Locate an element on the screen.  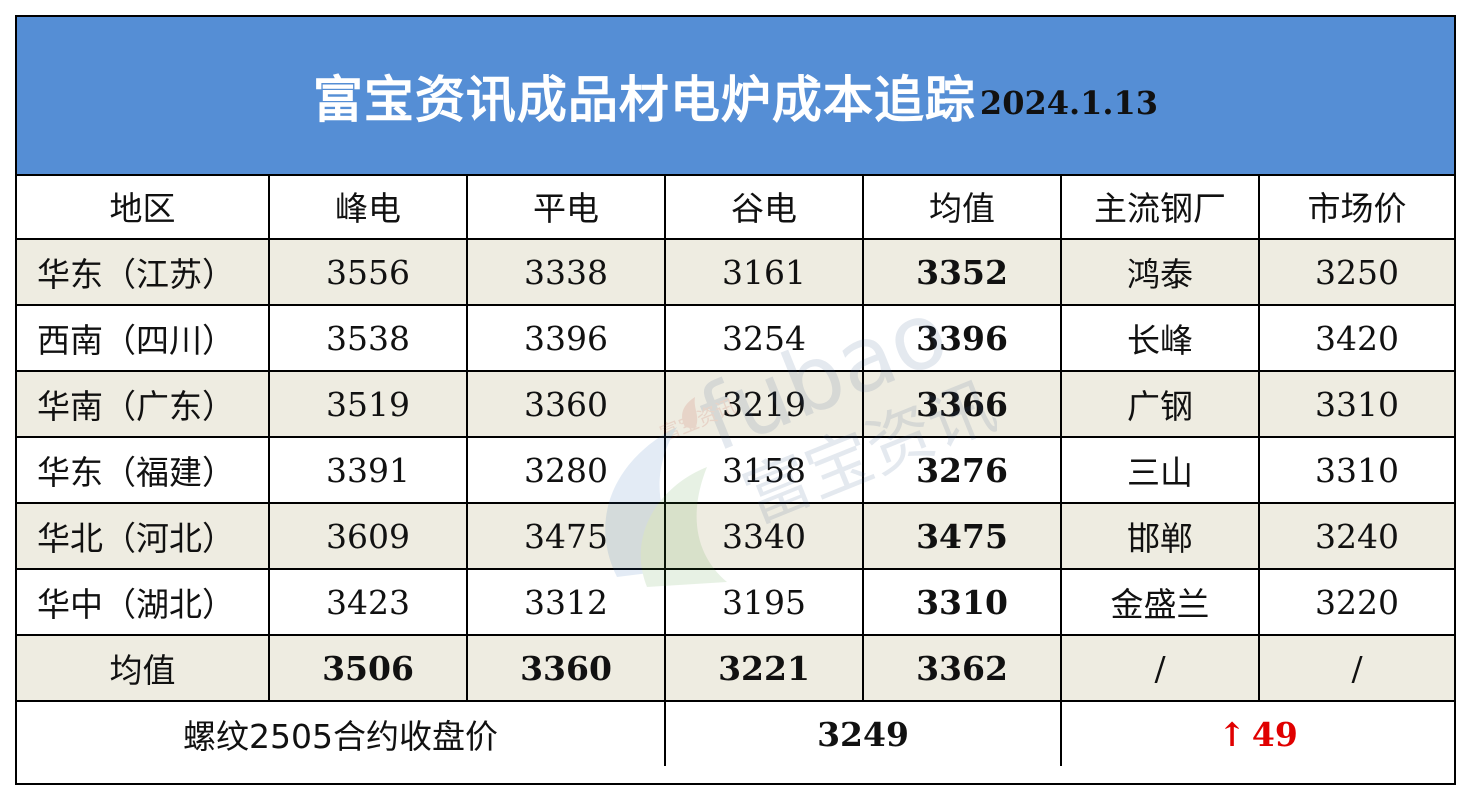
cell-market: 3420 is located at coordinates (1356, 338).